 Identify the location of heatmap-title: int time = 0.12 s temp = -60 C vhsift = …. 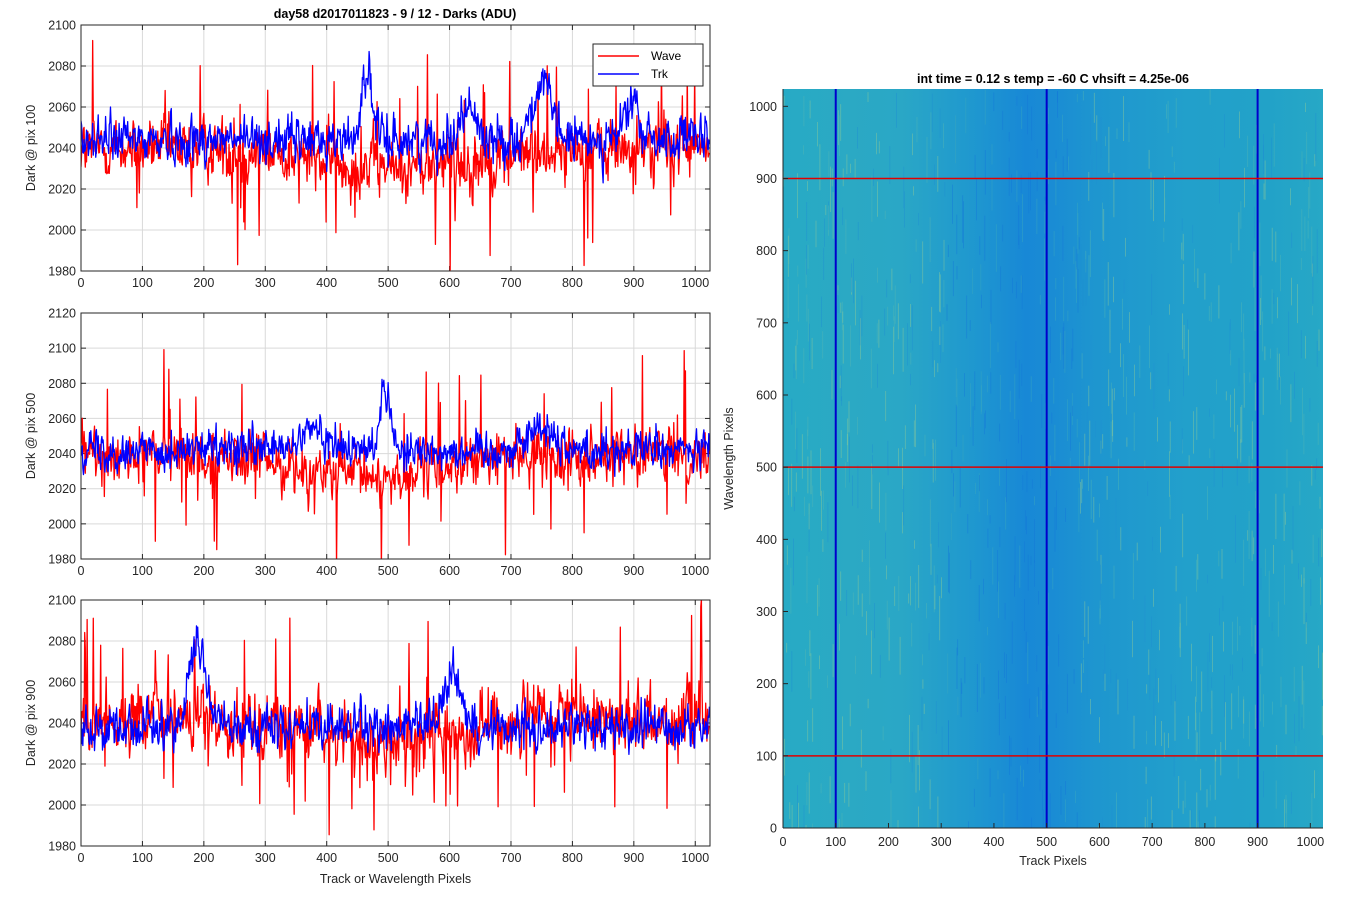
(1053, 79).